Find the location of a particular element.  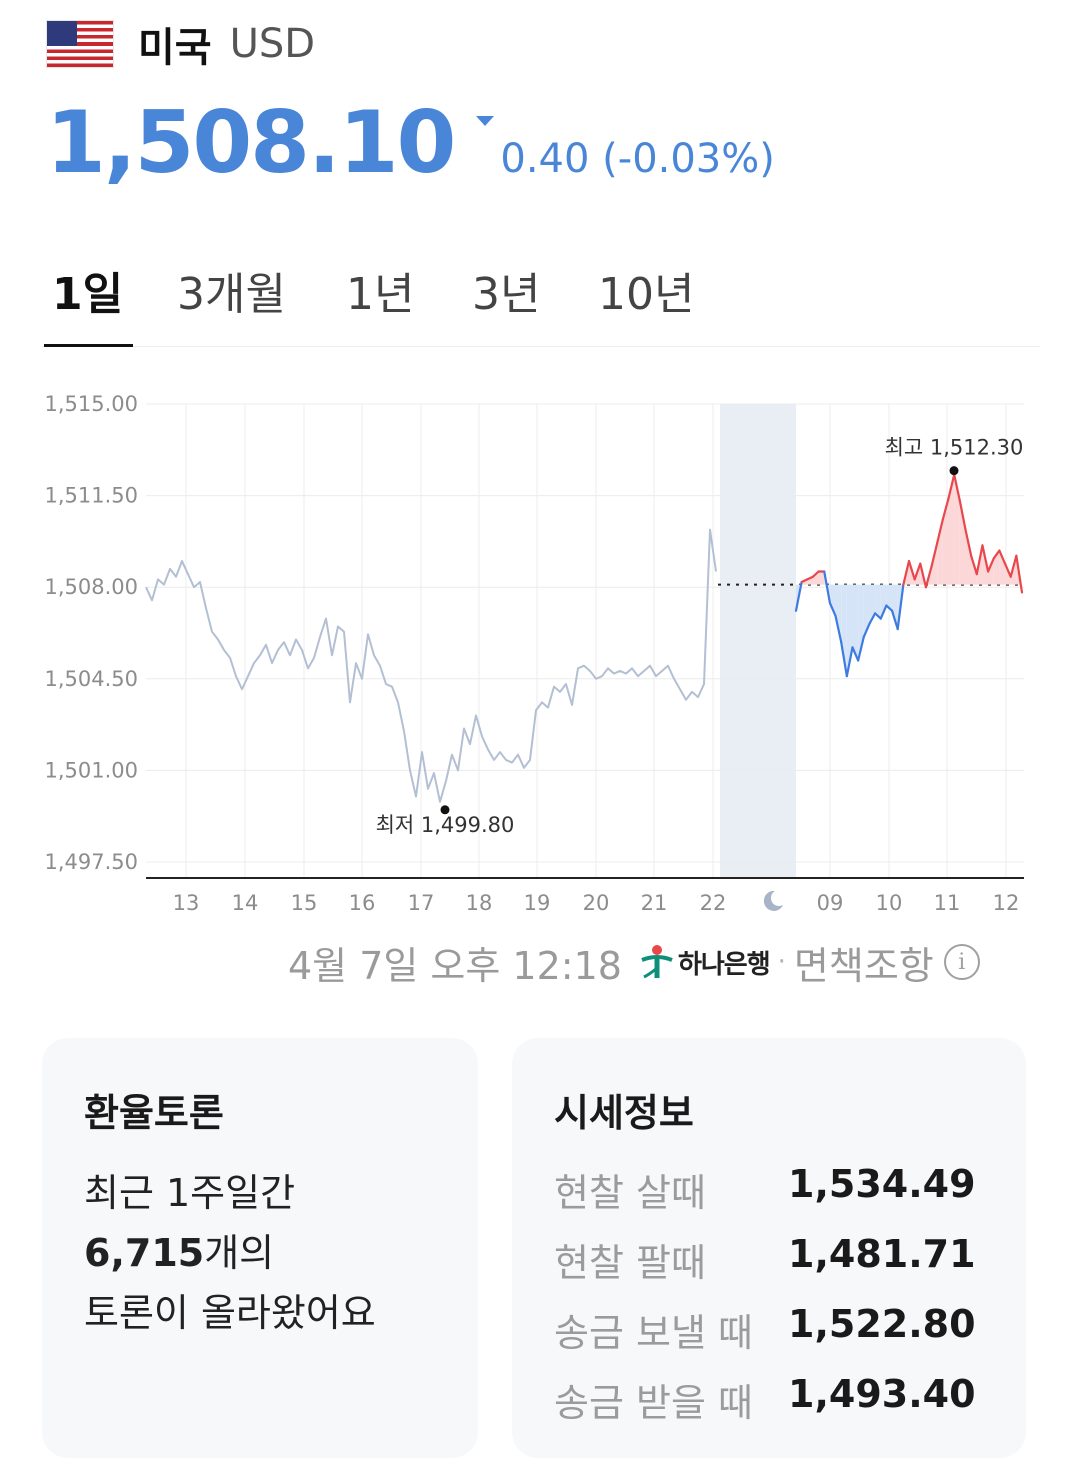

discussion-title: 환율토론 is located at coordinates (154, 1113).